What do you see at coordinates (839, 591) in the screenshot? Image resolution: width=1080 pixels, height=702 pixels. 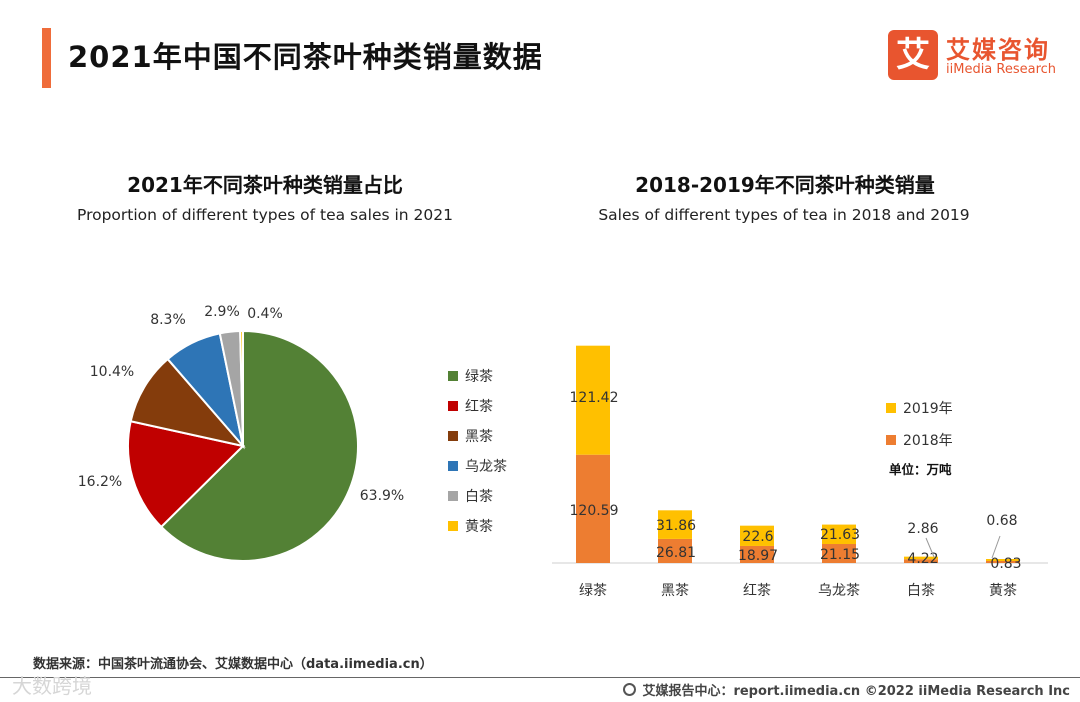 I see `x-tick-label: 乌龙茶` at bounding box center [839, 591].